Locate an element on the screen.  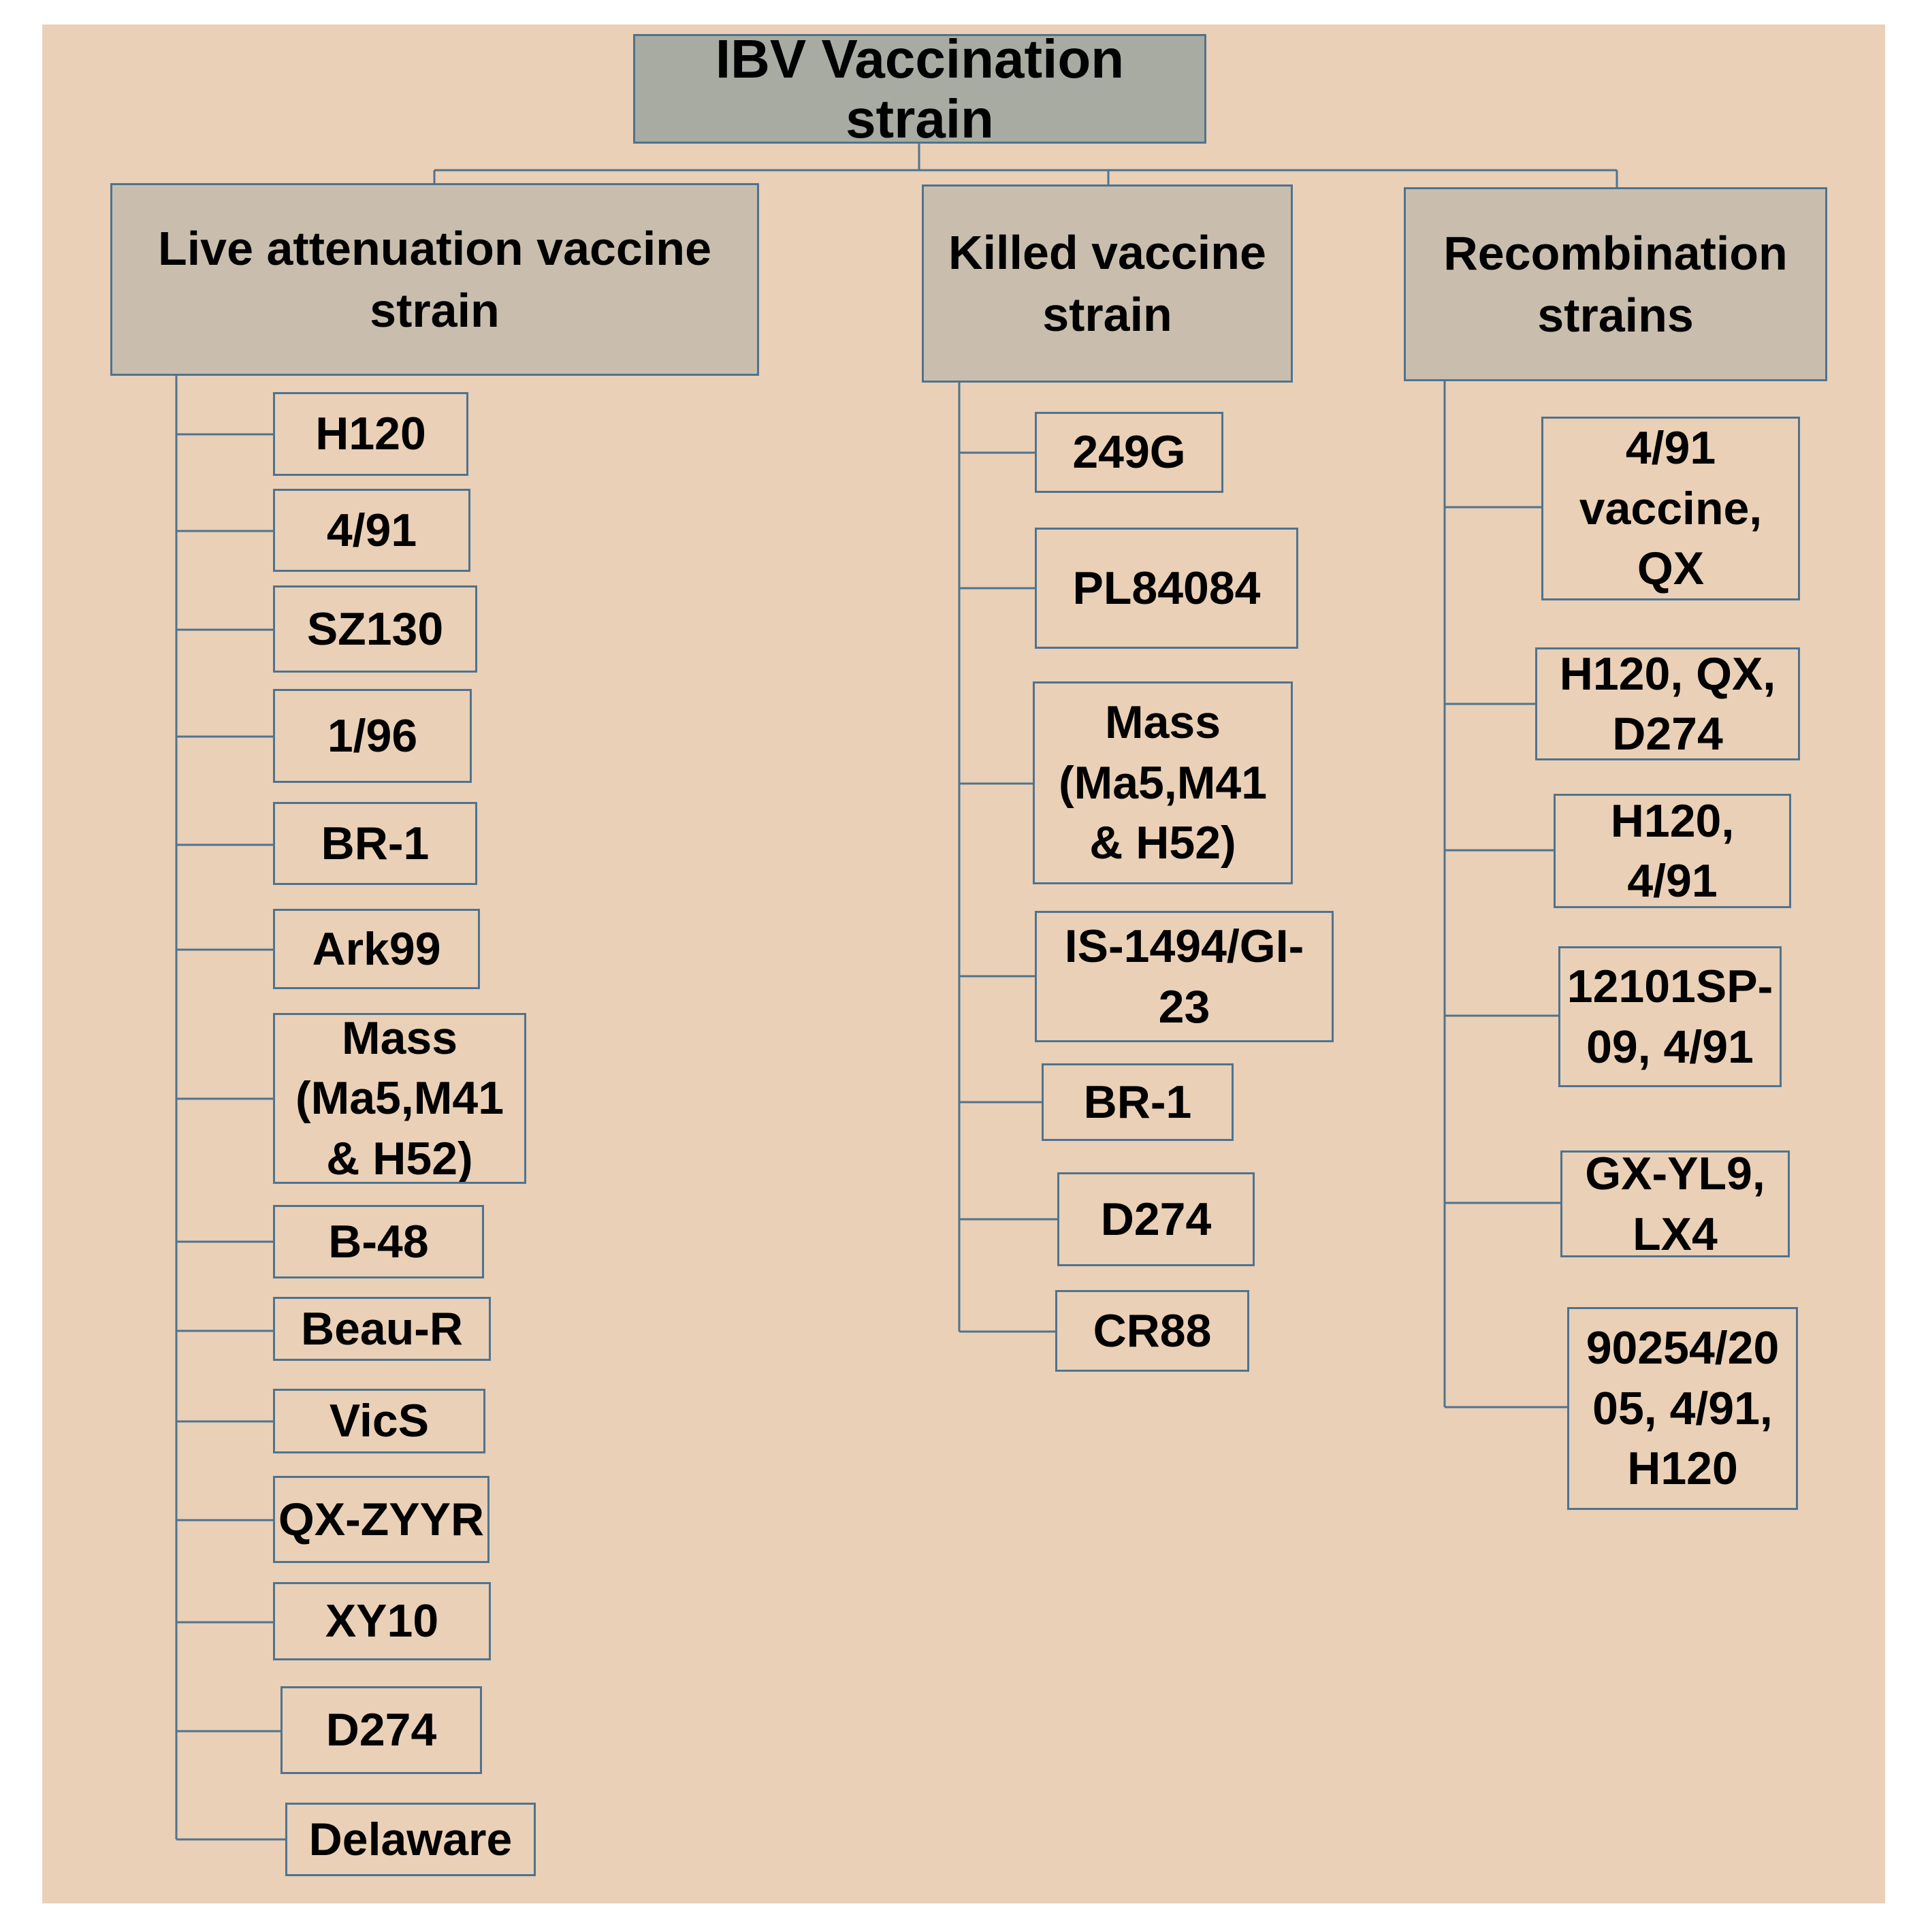
live-item-beau-r: Beau-R is located at coordinates (382, 1329).